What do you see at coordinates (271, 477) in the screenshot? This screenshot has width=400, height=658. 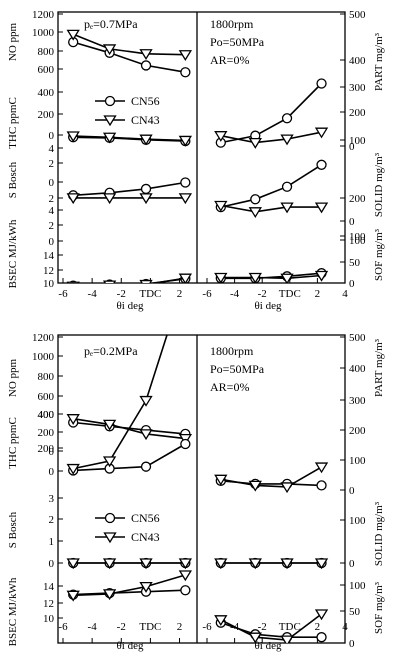 I see `series-line-right-part-cn43` at bounding box center [271, 477].